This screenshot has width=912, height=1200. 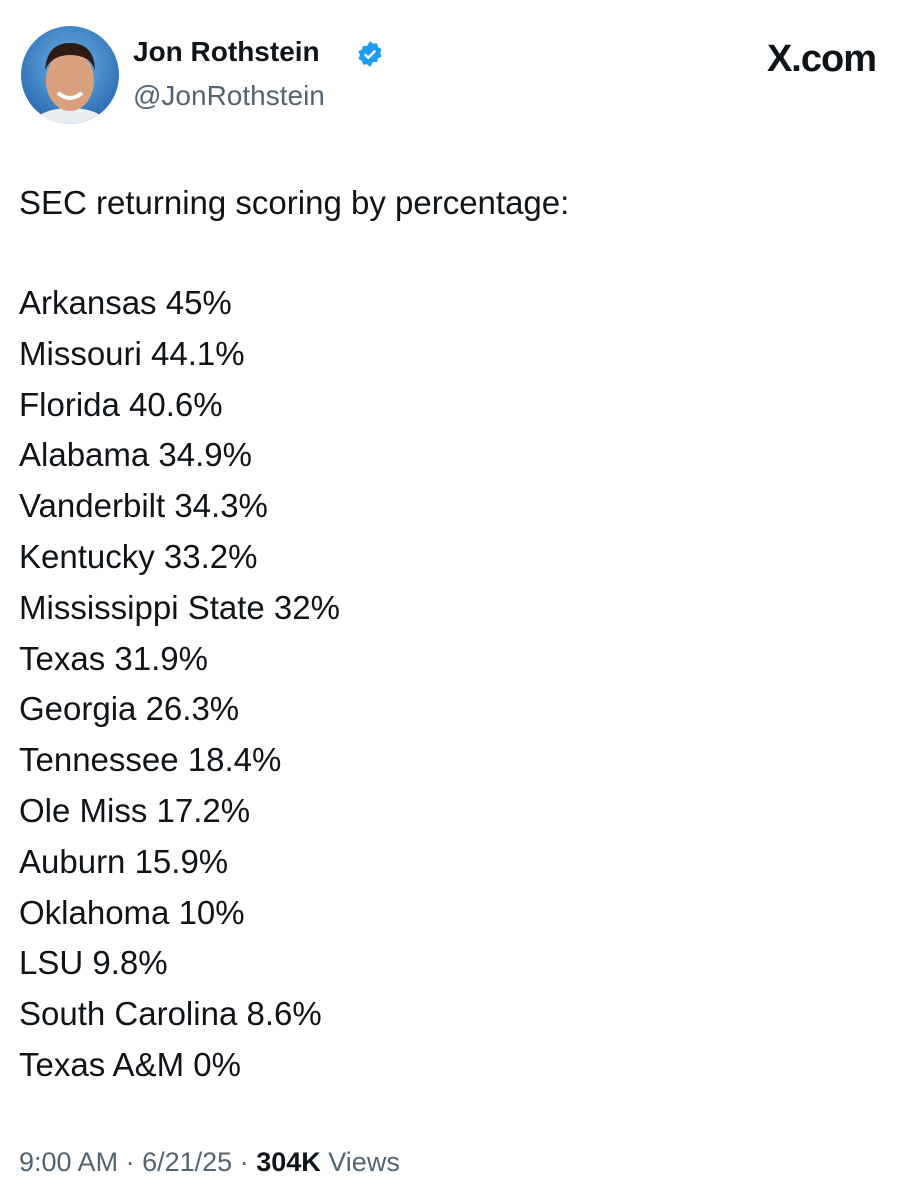 I want to click on post-heading: SEC returning scoring by percentage:, so click(x=294, y=202).